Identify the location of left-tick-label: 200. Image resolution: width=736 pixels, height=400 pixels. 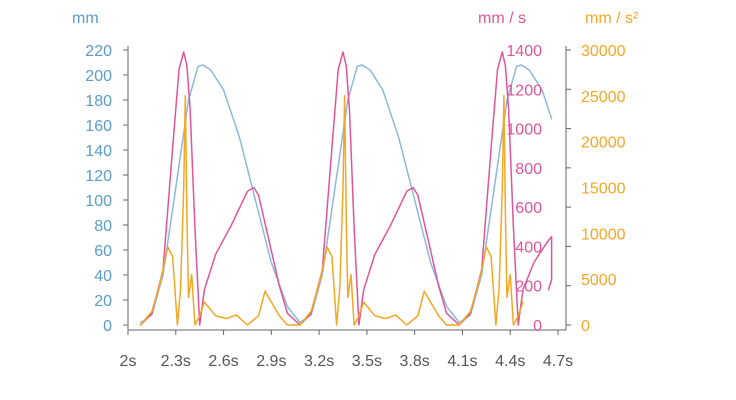
(98, 76).